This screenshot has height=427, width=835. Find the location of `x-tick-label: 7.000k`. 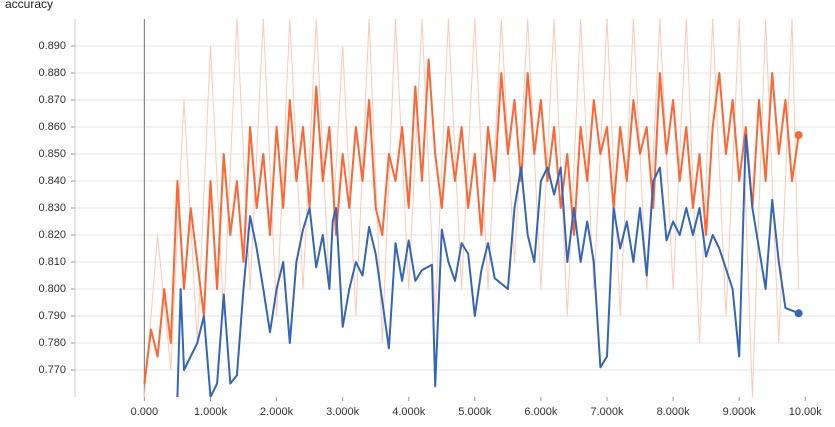

x-tick-label: 7.000k is located at coordinates (607, 412).